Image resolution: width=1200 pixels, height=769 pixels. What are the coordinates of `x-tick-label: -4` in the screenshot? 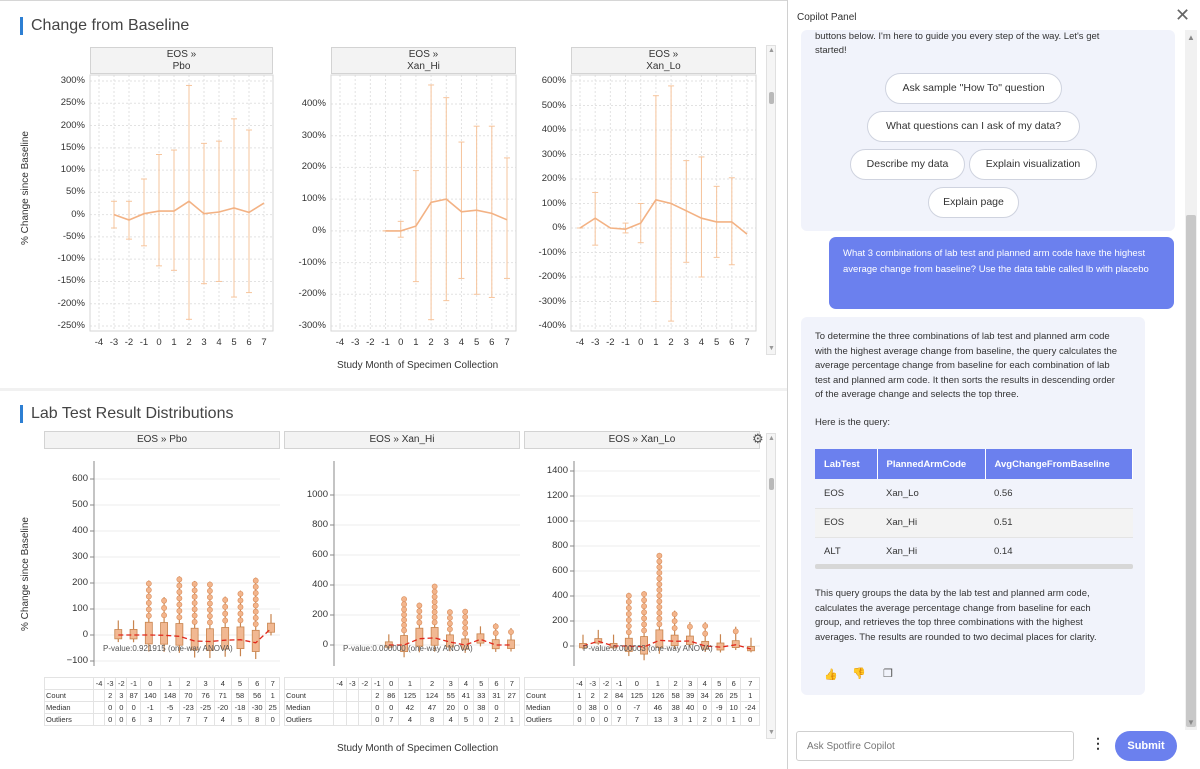 It's located at (580, 342).